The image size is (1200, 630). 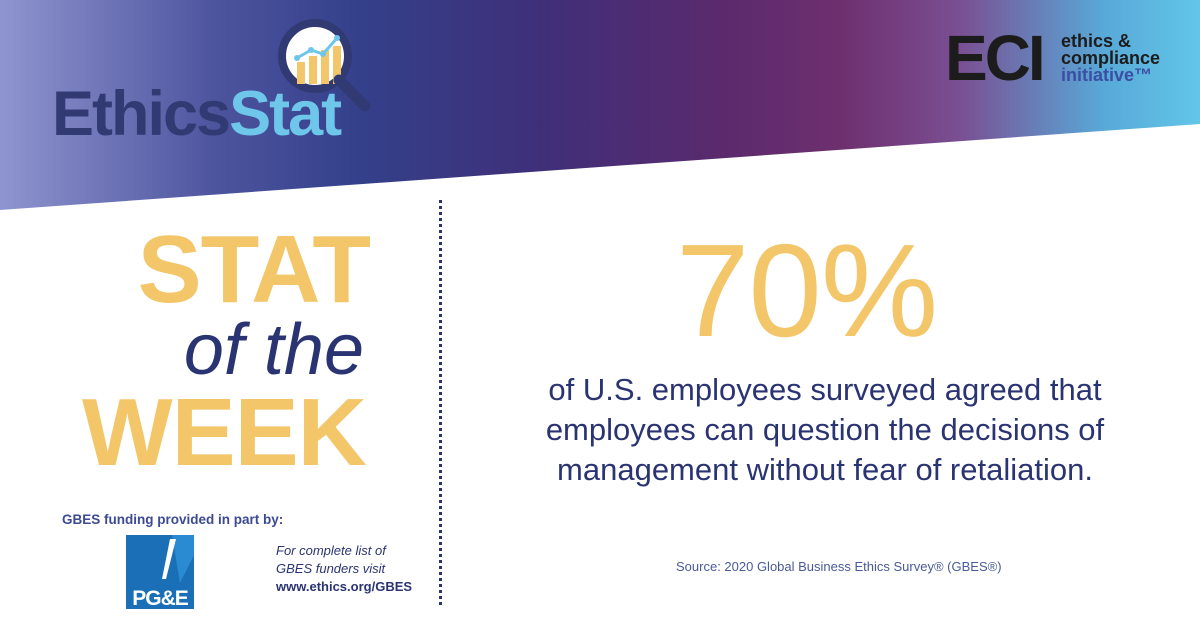 What do you see at coordinates (1096, 41) in the screenshot?
I see `eci-logo-line1: ethics &` at bounding box center [1096, 41].